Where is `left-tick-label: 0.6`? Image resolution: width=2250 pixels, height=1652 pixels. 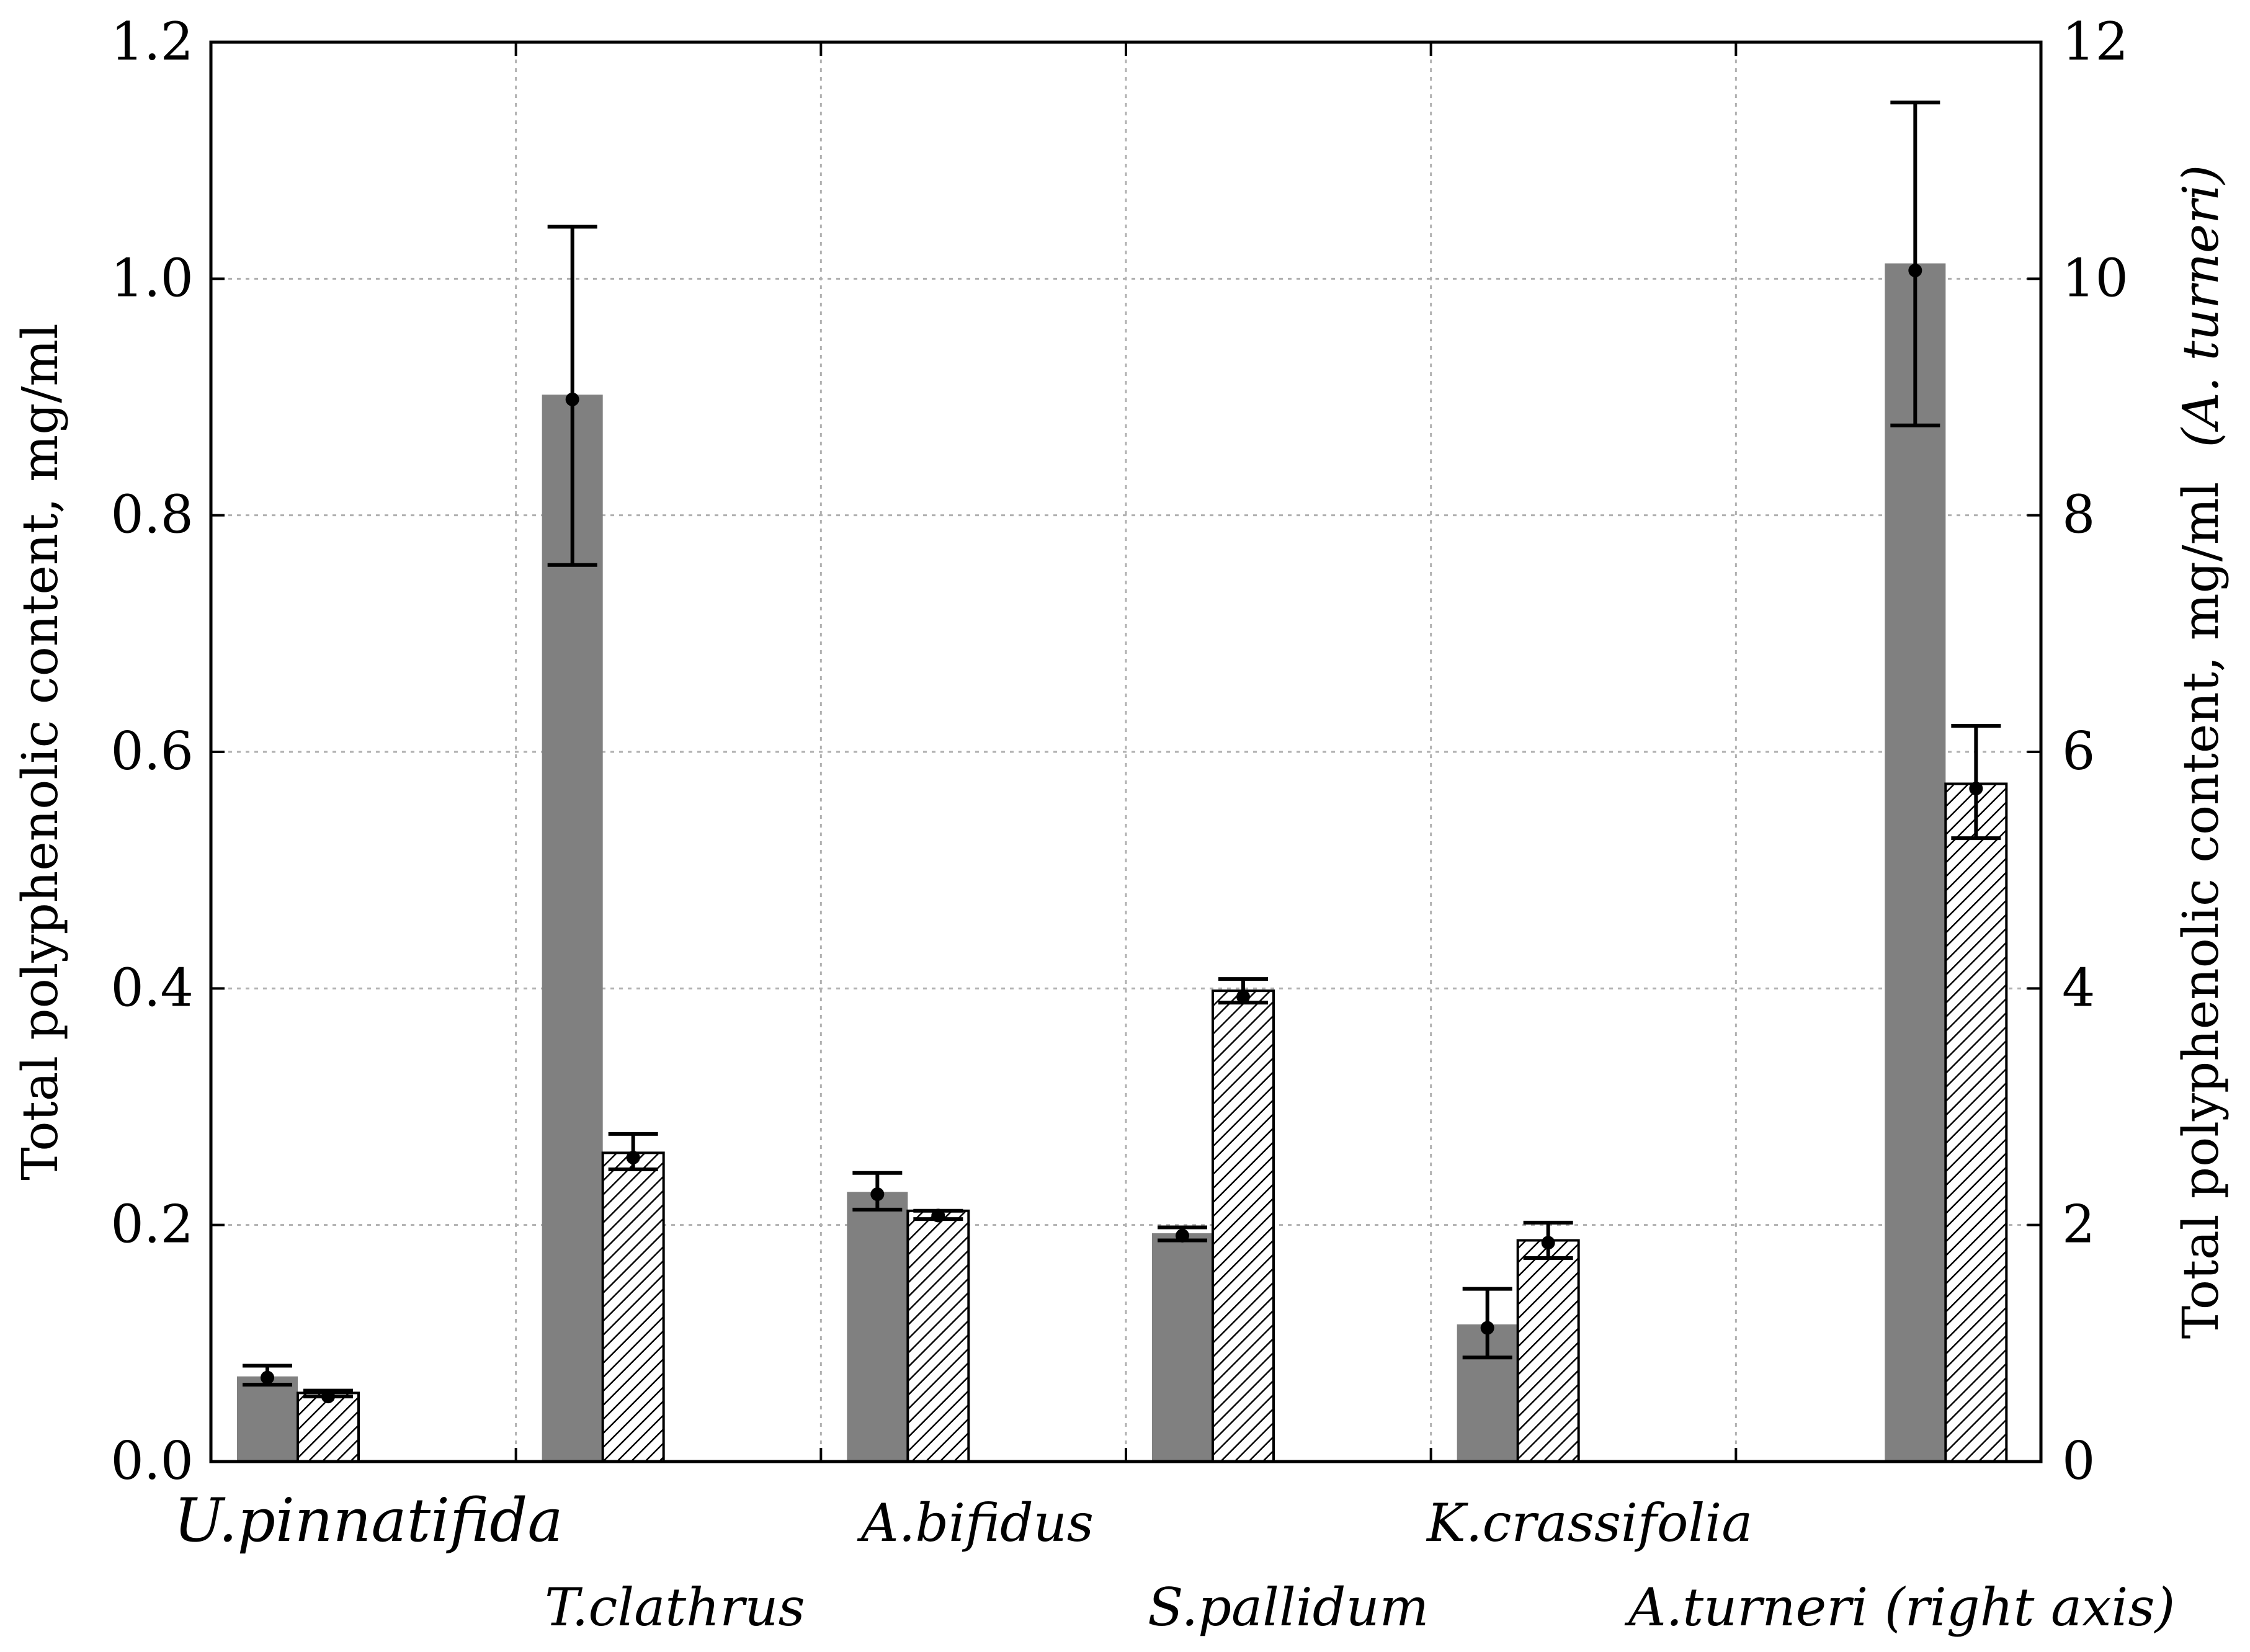 left-tick-label: 0.6 is located at coordinates (152, 751).